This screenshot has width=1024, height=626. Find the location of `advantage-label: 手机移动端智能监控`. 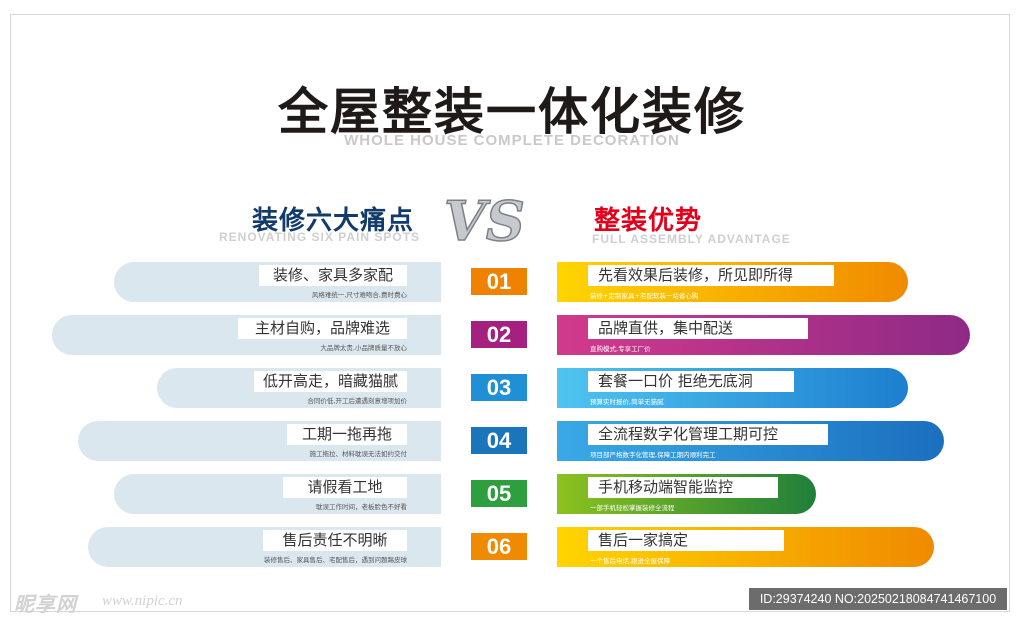

advantage-label: 手机移动端智能监控 is located at coordinates (683, 487).